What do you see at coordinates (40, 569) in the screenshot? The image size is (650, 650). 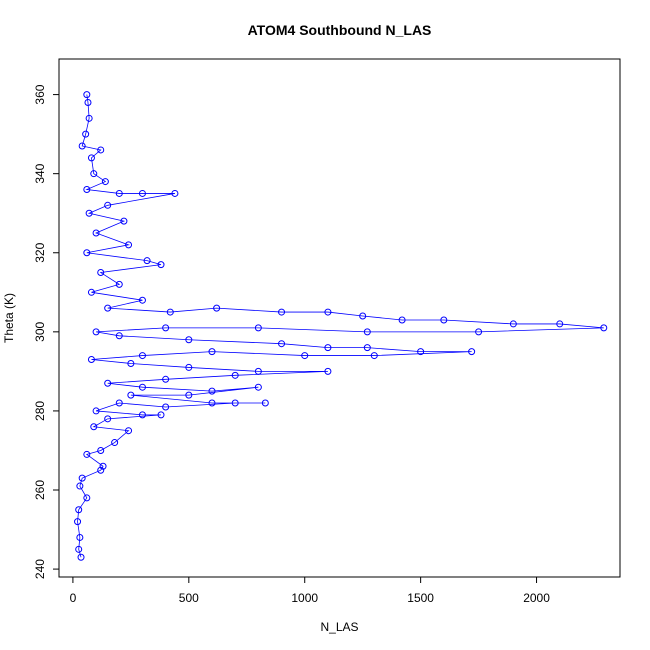 I see `y-tick-label: 240` at bounding box center [40, 569].